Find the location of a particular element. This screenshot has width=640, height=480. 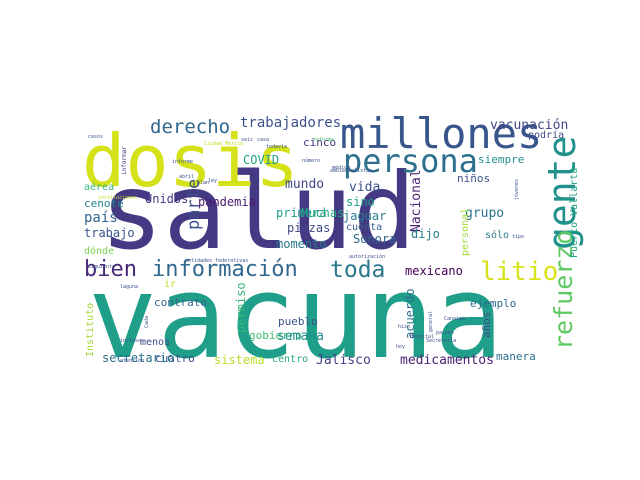

word-53: Instituto is located at coordinates (90, 330).